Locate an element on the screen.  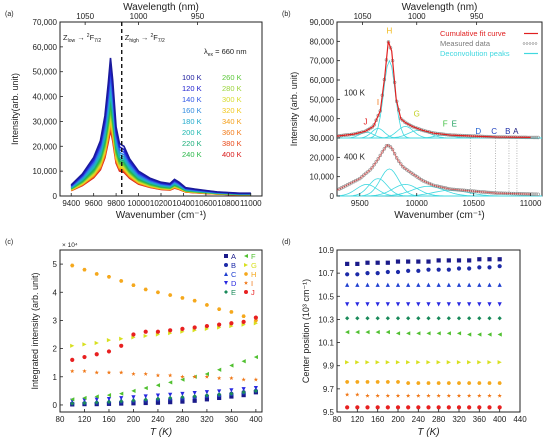
legend-entry: 260 K is located at coordinates (232, 77).